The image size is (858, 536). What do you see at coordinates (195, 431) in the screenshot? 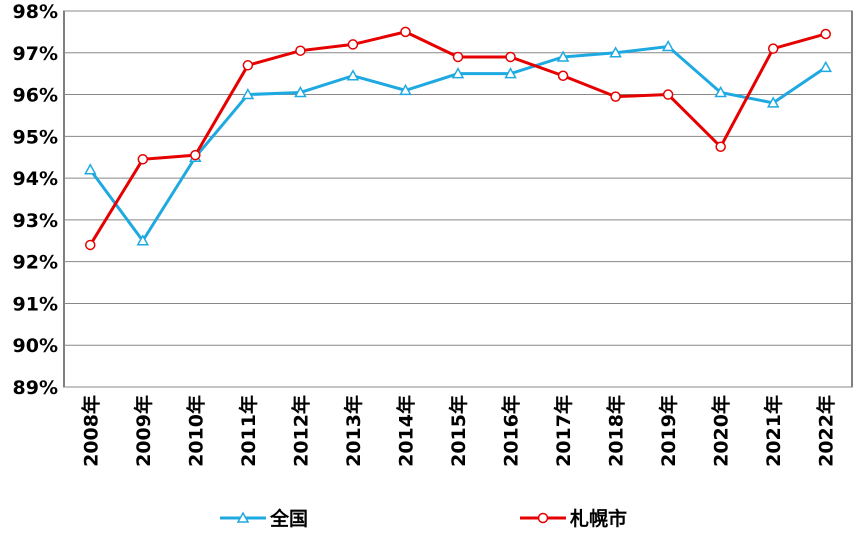
I see `x-tick-label: 2010年` at bounding box center [195, 431].